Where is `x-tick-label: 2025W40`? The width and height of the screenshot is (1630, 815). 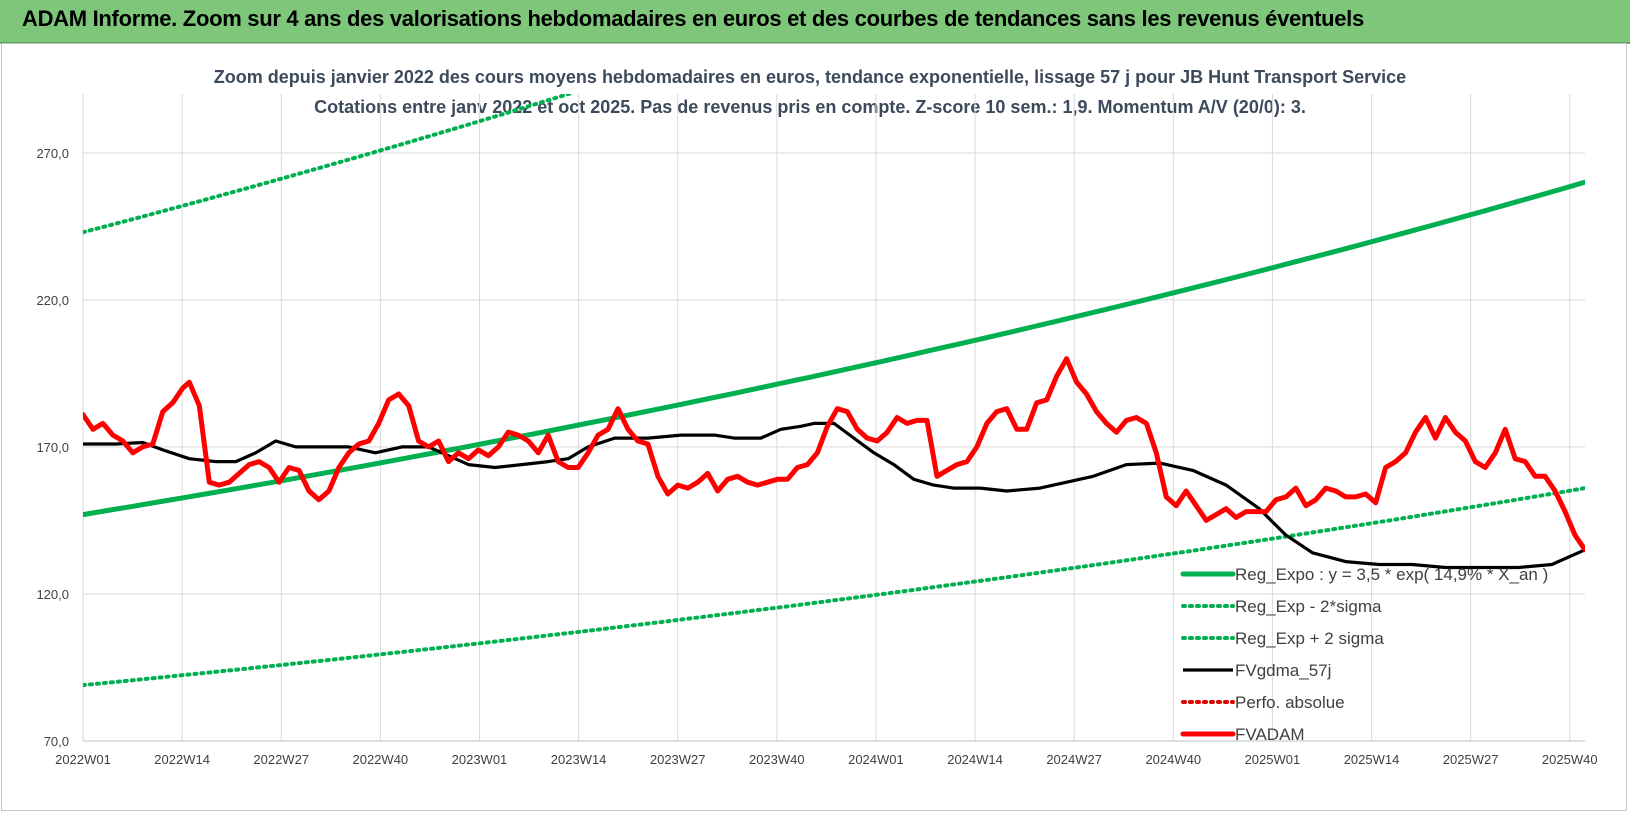 x-tick-label: 2025W40 is located at coordinates (1570, 759).